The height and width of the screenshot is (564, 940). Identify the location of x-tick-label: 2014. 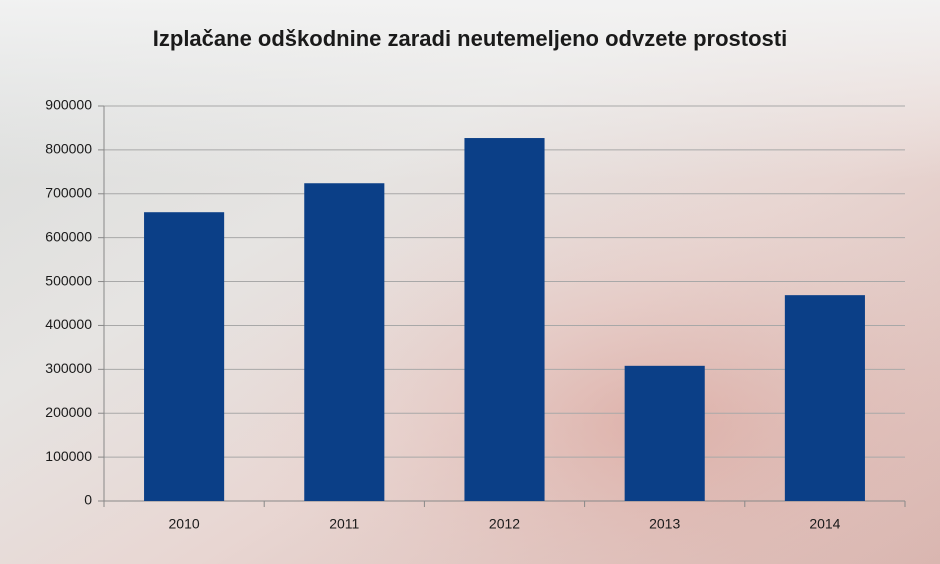
(824, 524).